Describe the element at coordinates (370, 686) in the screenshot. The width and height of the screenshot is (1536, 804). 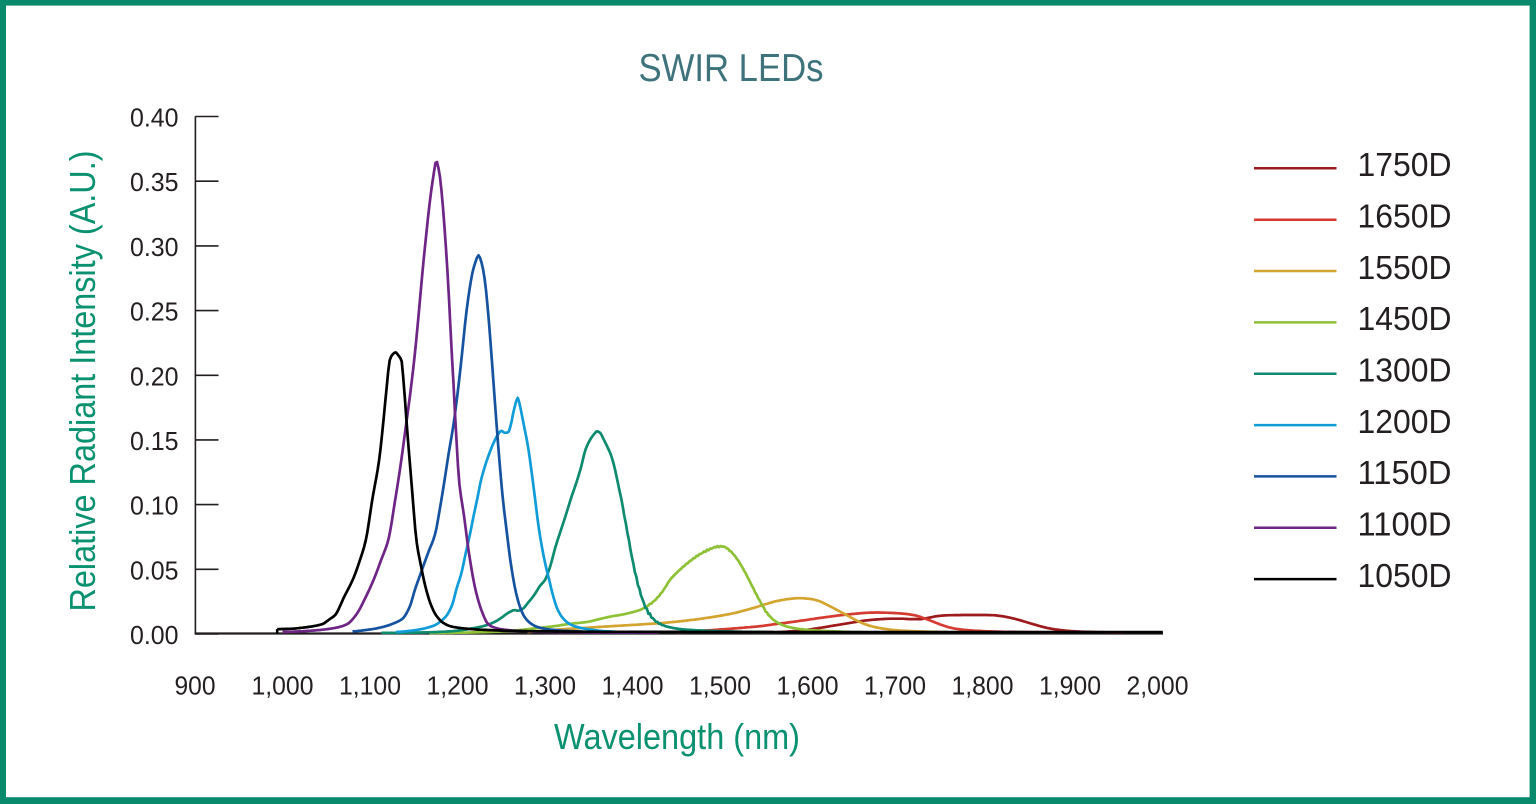
I see `svg-text: 1,100` at that location.